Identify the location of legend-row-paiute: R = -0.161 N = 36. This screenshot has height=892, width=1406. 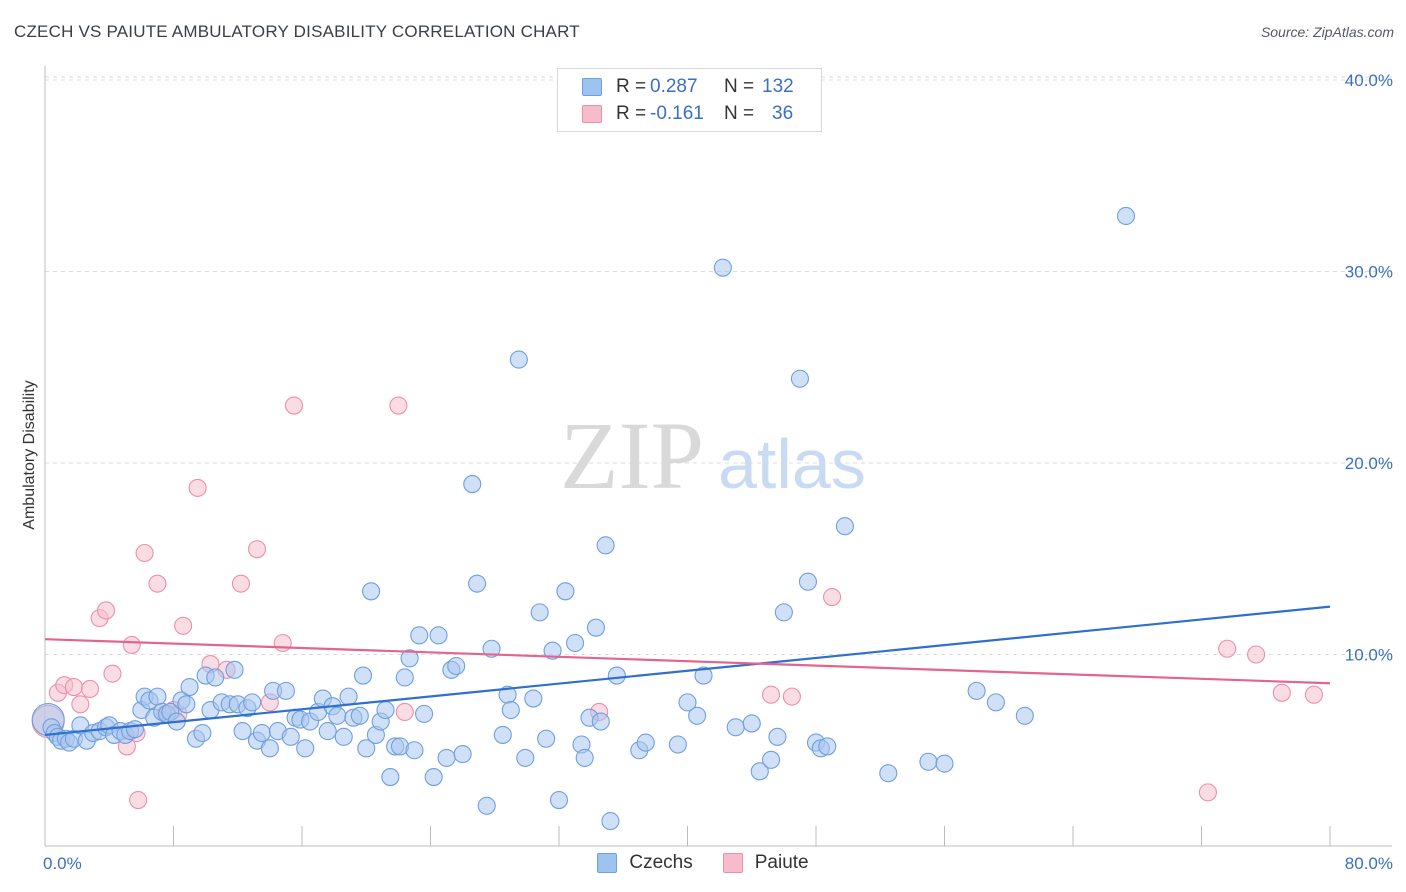
(687, 114).